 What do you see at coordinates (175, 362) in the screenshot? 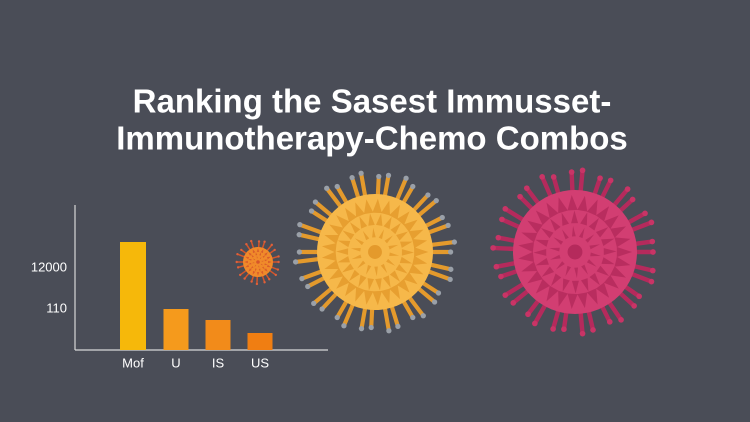
I see `x-tick-label: U` at bounding box center [175, 362].